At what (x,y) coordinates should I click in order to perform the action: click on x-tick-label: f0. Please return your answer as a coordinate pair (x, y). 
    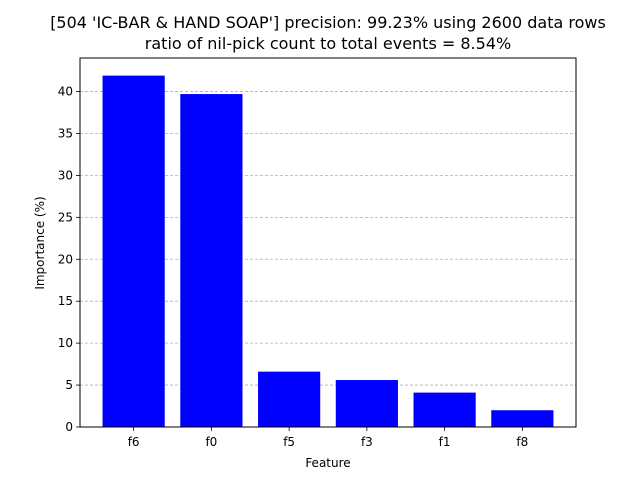
    Looking at the image, I should click on (211, 442).